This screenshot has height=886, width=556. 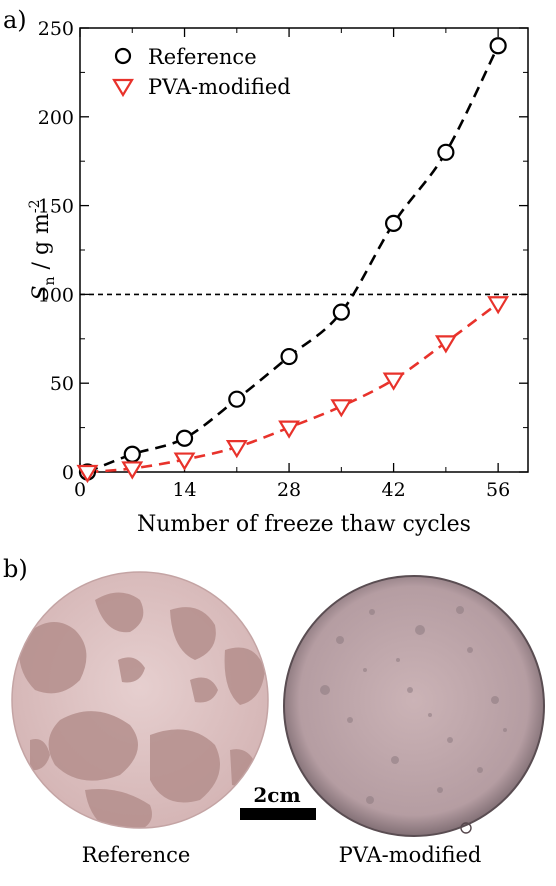 What do you see at coordinates (140, 700) in the screenshot?
I see `photo-reference` at bounding box center [140, 700].